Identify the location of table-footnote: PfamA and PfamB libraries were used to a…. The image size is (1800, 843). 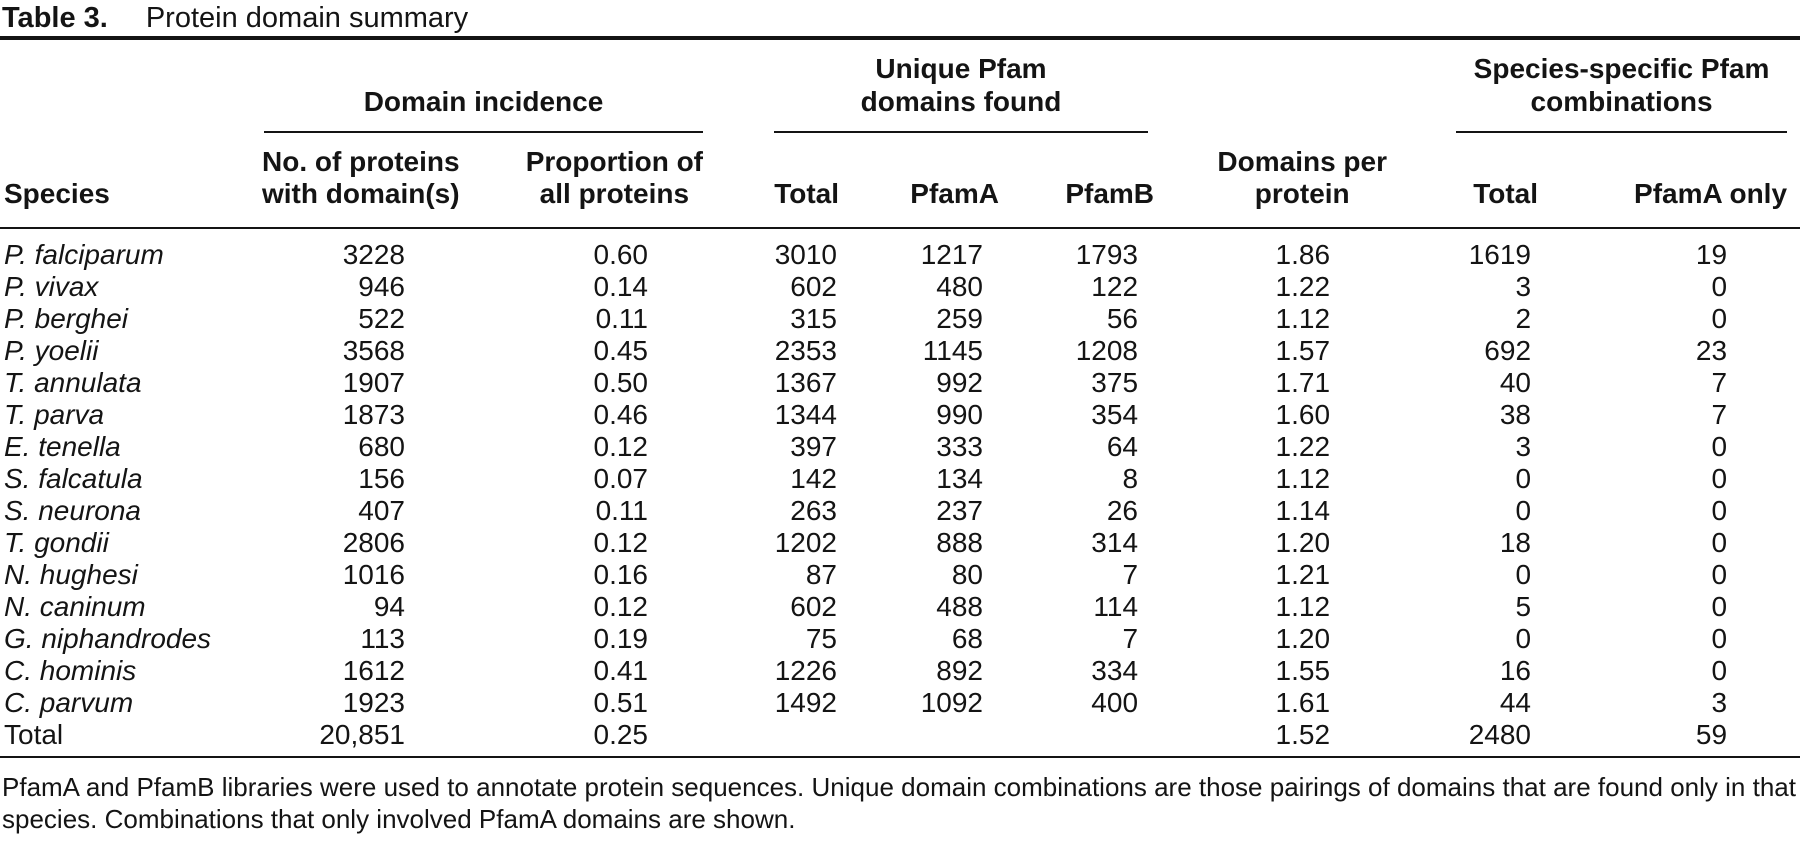
(899, 803).